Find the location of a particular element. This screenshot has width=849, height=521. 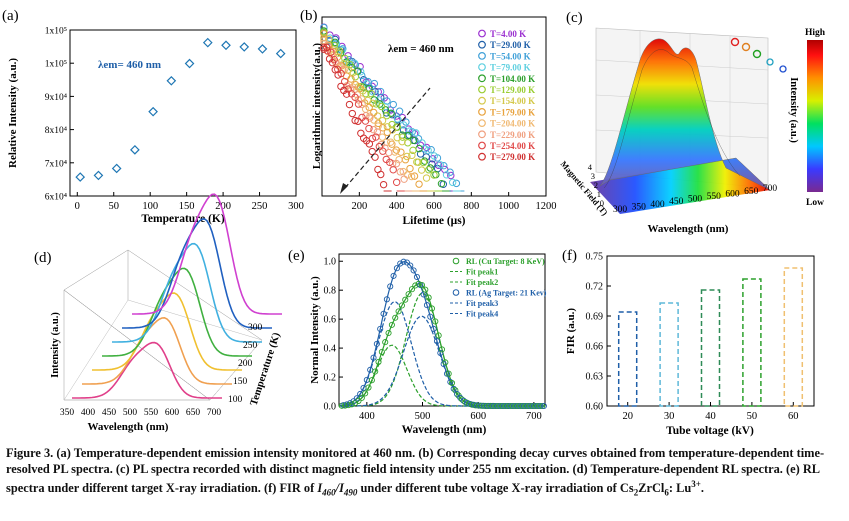

panel-e-xlabel: Wavelength (nm) is located at coordinates (444, 430).